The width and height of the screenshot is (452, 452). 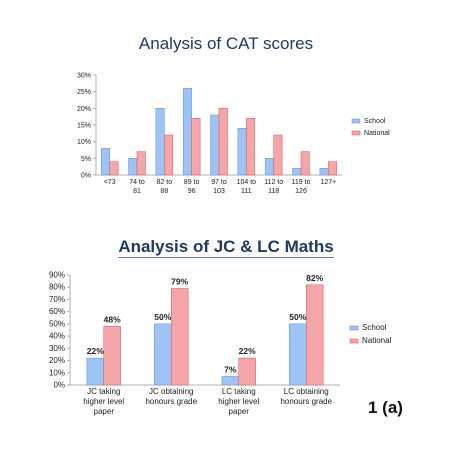 I want to click on chart1-y-tick-label: 30%, so click(x=84, y=76).